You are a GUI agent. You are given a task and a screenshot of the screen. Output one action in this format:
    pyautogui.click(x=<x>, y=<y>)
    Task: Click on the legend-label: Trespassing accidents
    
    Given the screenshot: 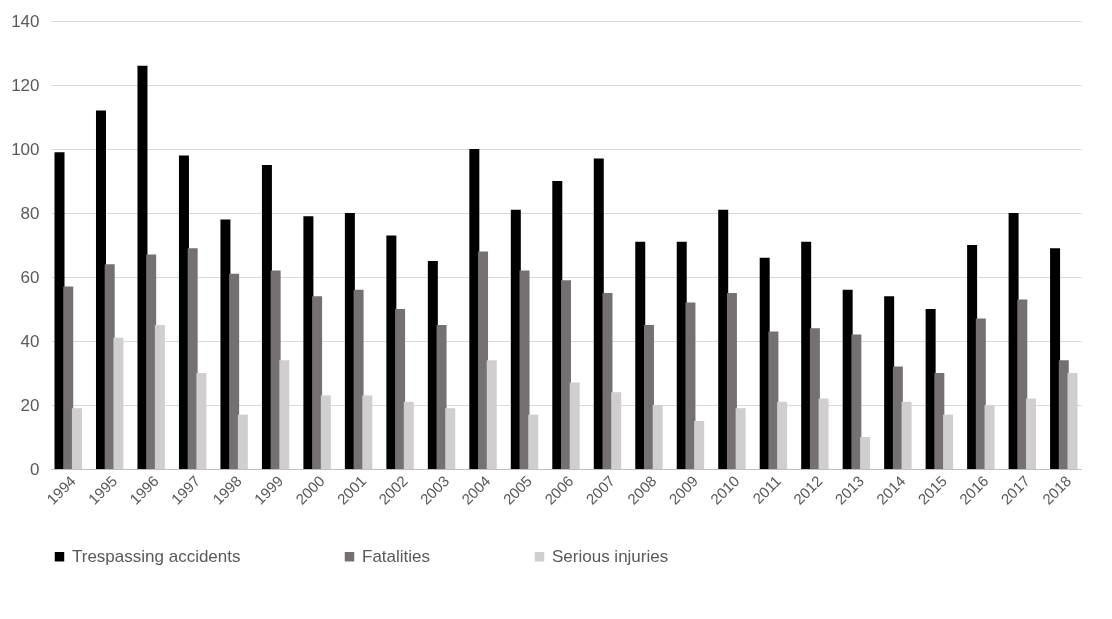 What is the action you would take?
    pyautogui.click(x=156, y=556)
    